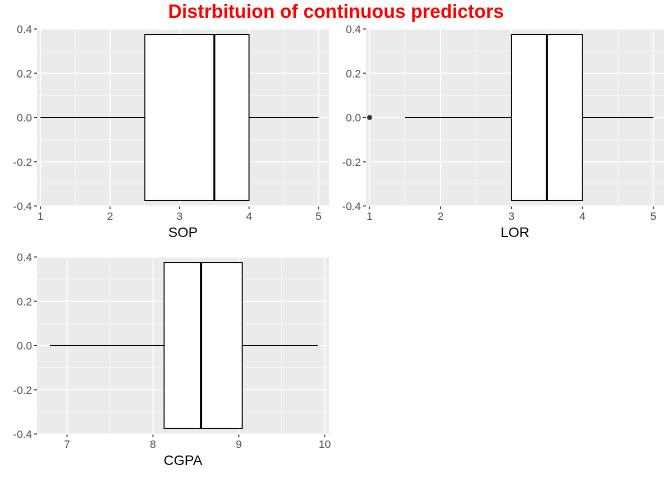 Image resolution: width=672 pixels, height=480 pixels. Describe the element at coordinates (183, 460) in the screenshot. I see `x-axis-label: CGPA` at that location.